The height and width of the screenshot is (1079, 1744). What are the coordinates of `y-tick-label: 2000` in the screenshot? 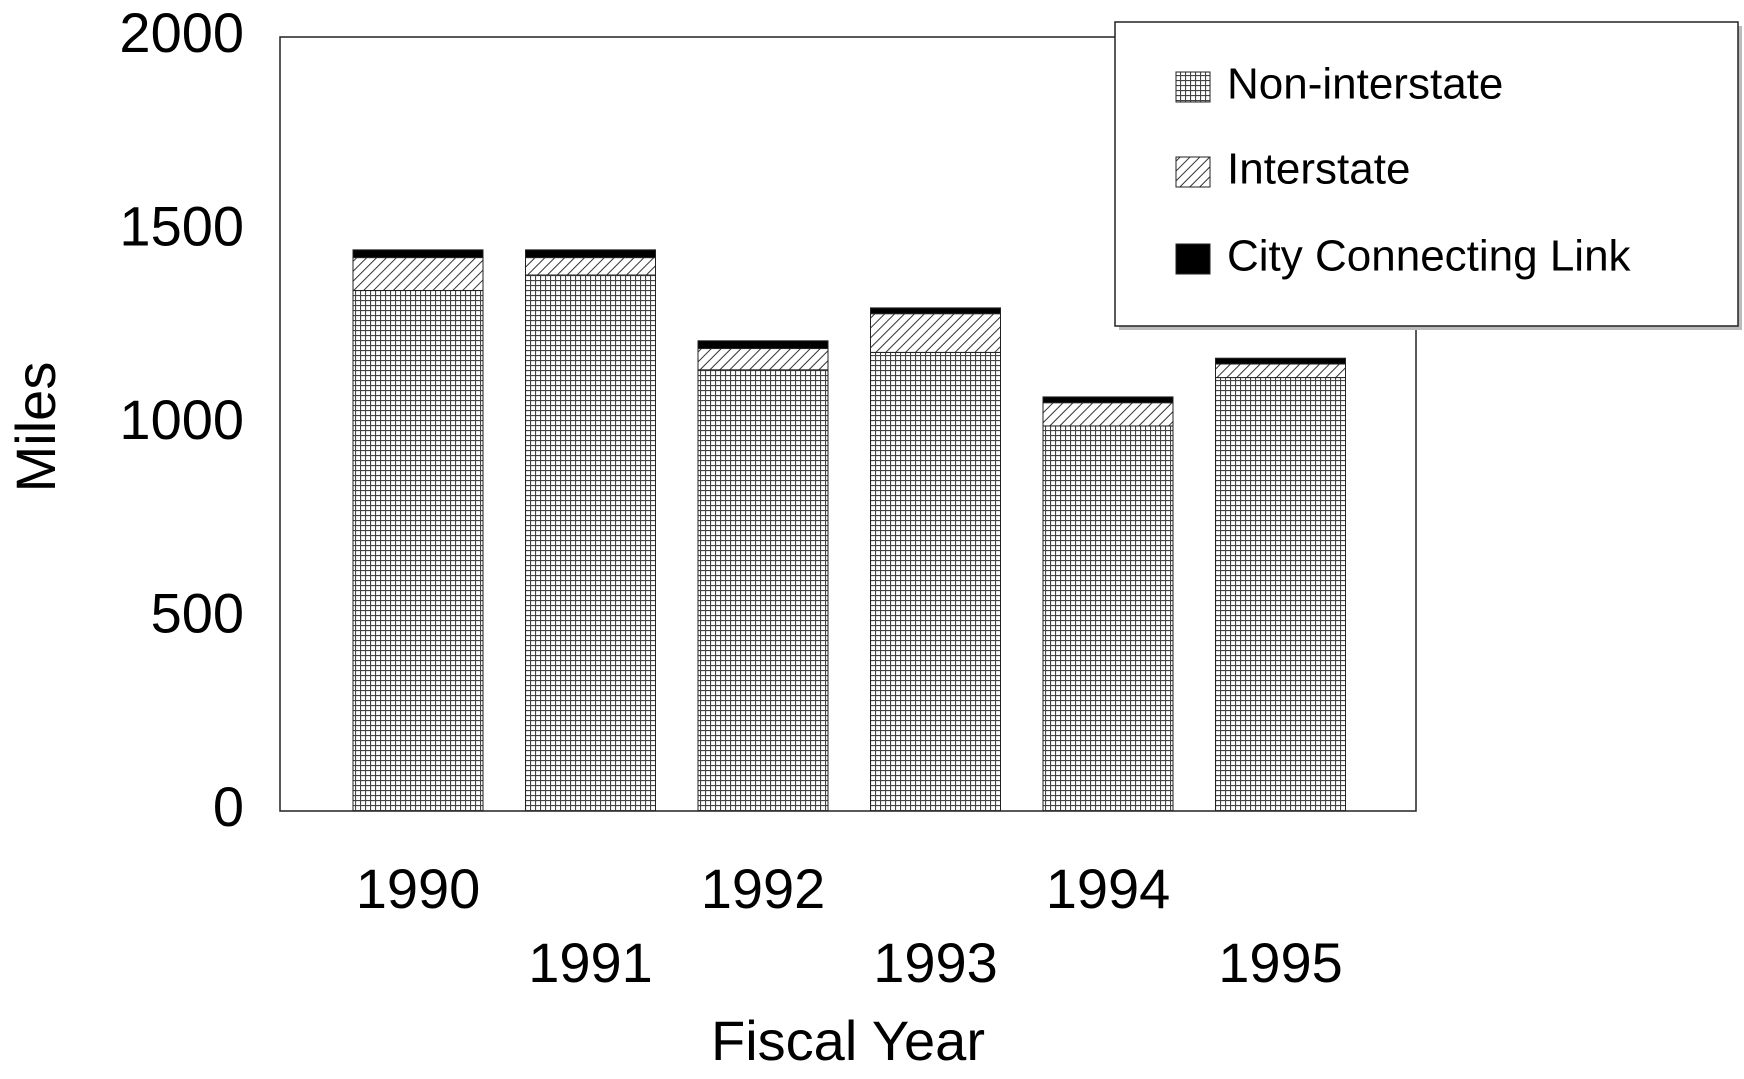 It's located at (181, 32).